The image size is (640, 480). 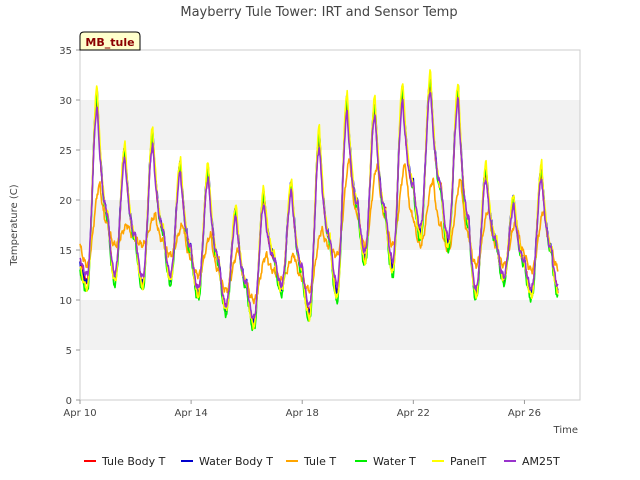 What do you see at coordinates (394, 461) in the screenshot?
I see `legend-label-water-t: Water T` at bounding box center [394, 461].